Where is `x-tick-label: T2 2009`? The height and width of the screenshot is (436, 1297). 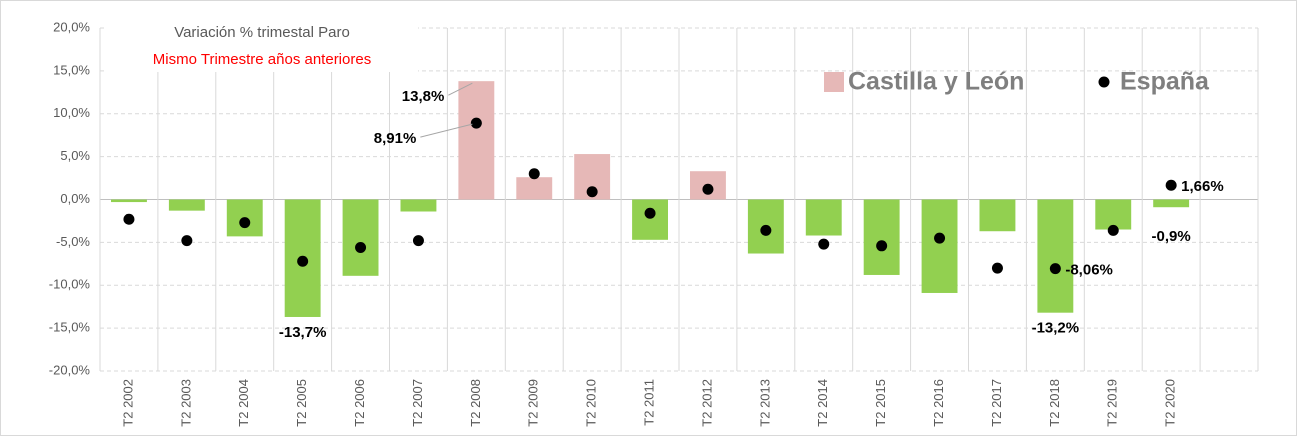 x-tick-label: T2 2009 is located at coordinates (533, 403).